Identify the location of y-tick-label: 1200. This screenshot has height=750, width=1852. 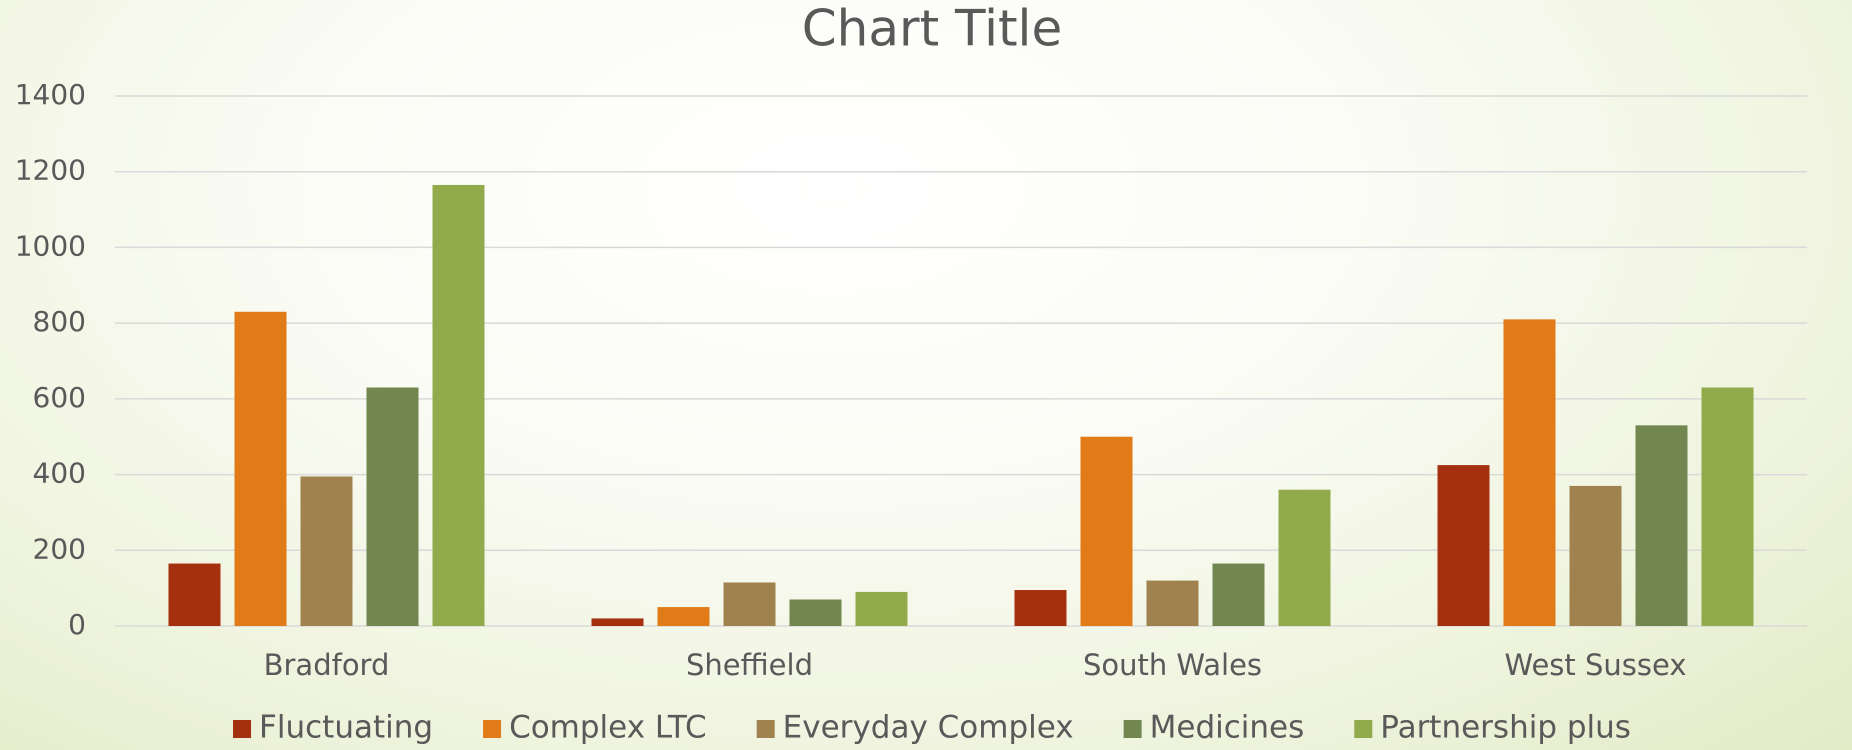
(50, 170).